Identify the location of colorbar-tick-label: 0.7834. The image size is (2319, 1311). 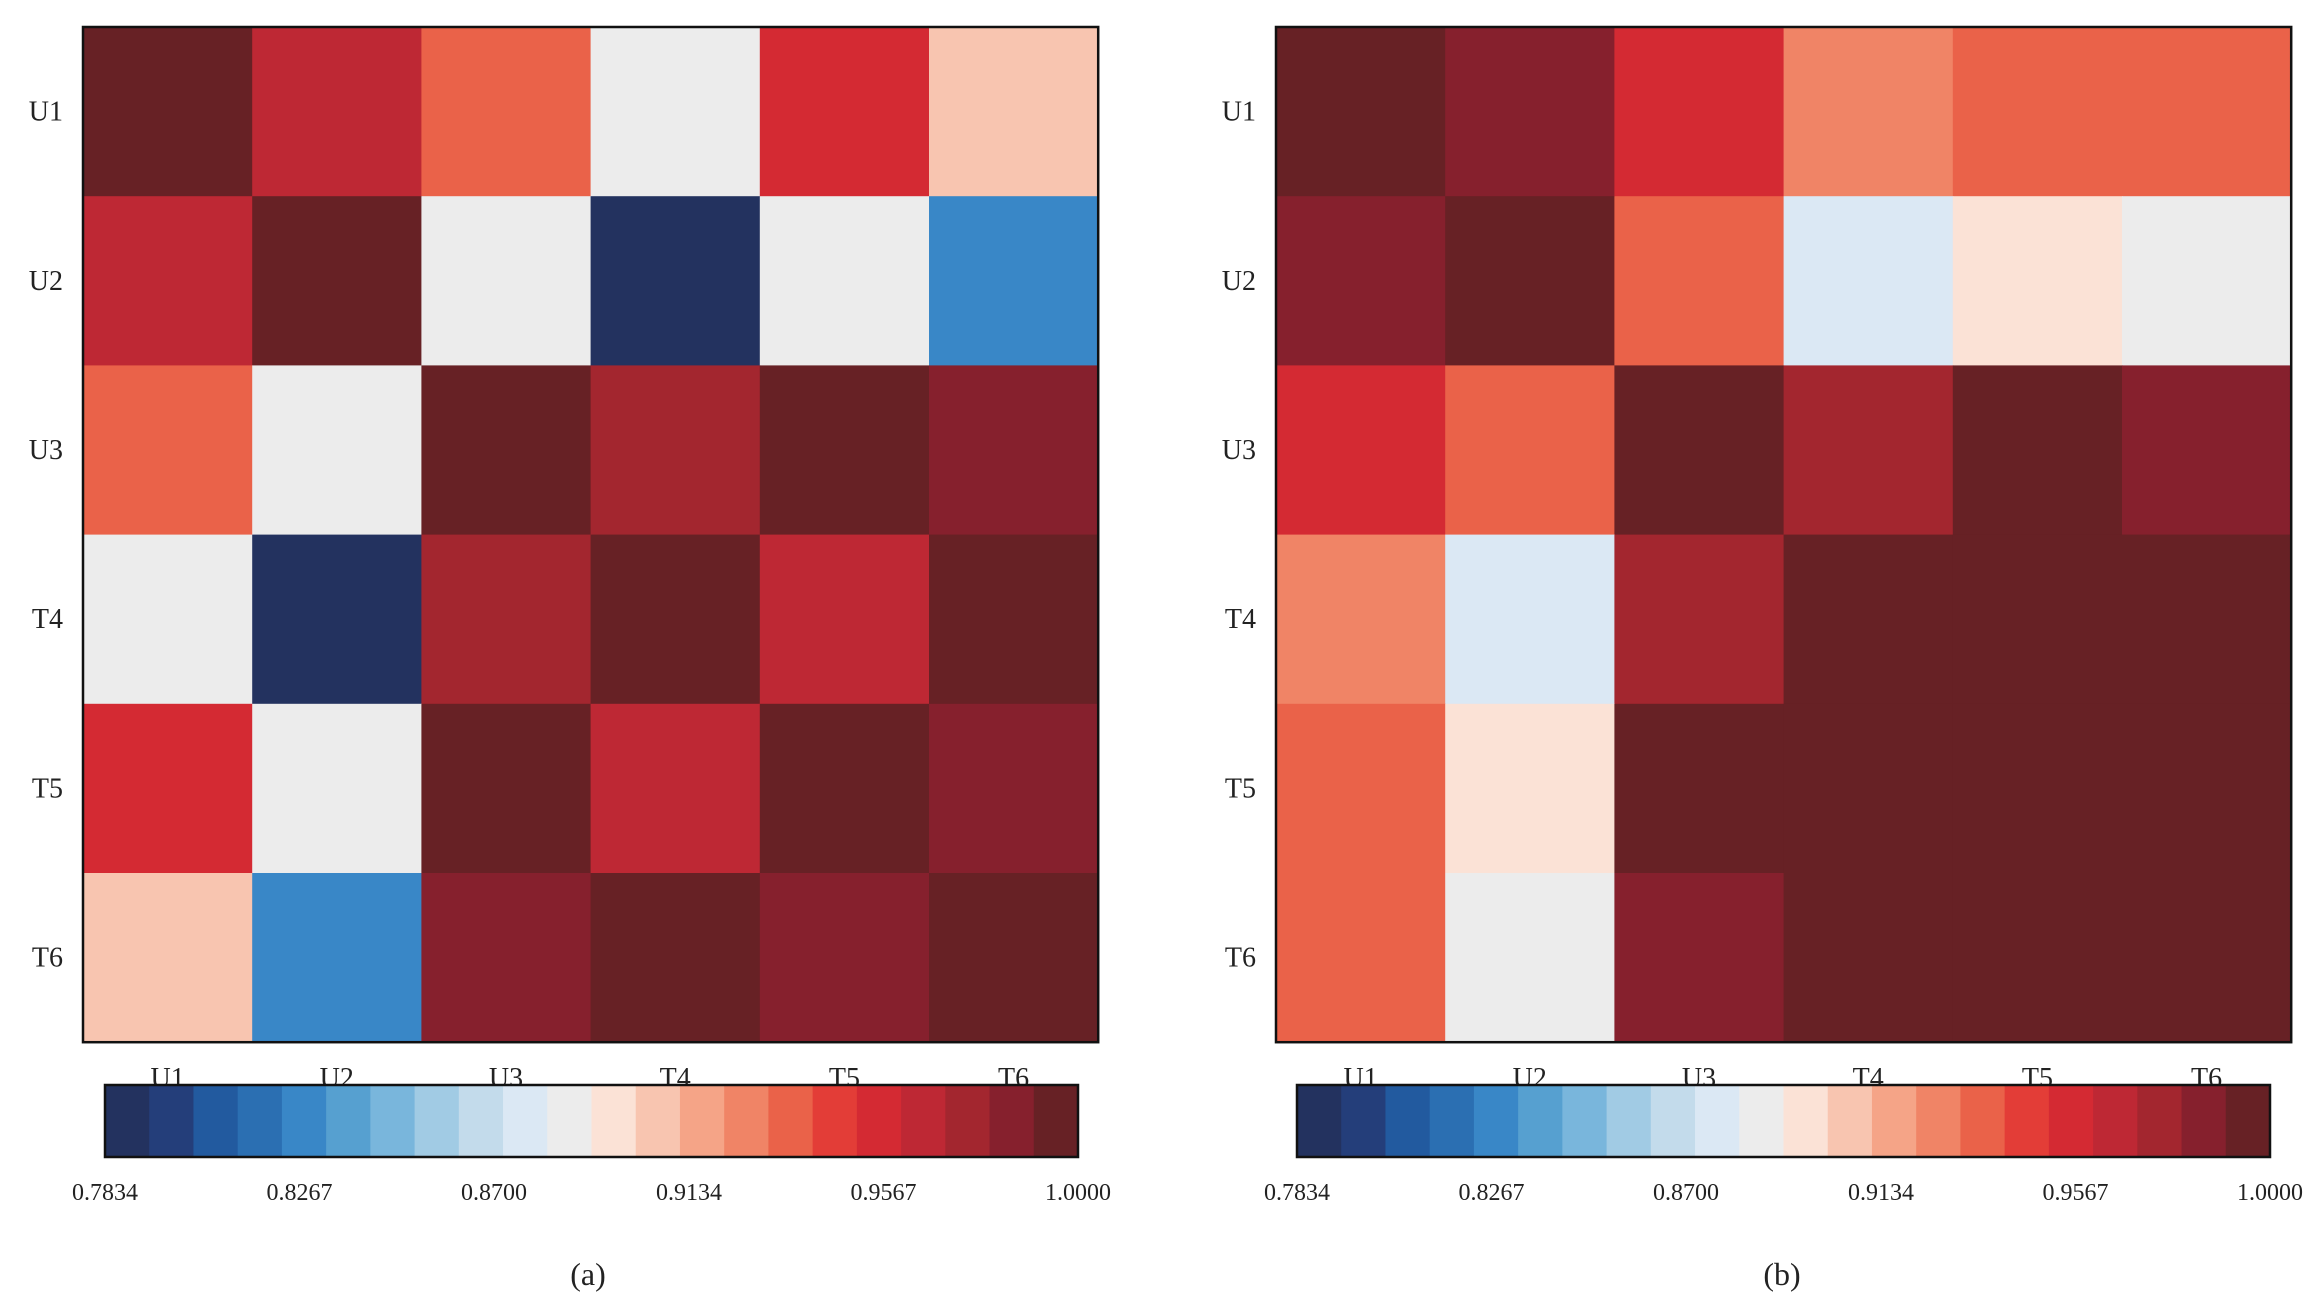
(1297, 1193).